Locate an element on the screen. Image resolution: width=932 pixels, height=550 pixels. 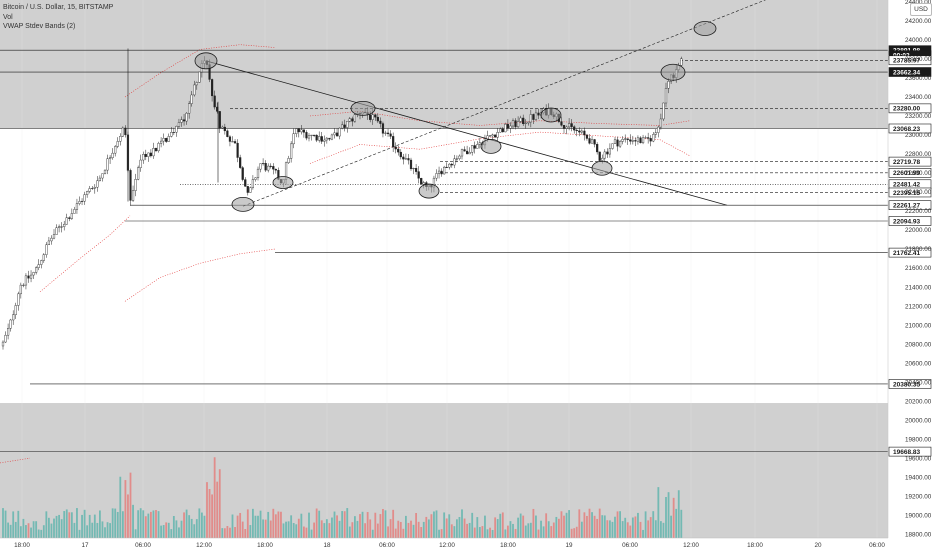
price-tick-label: 20800.00 is located at coordinates (918, 344).